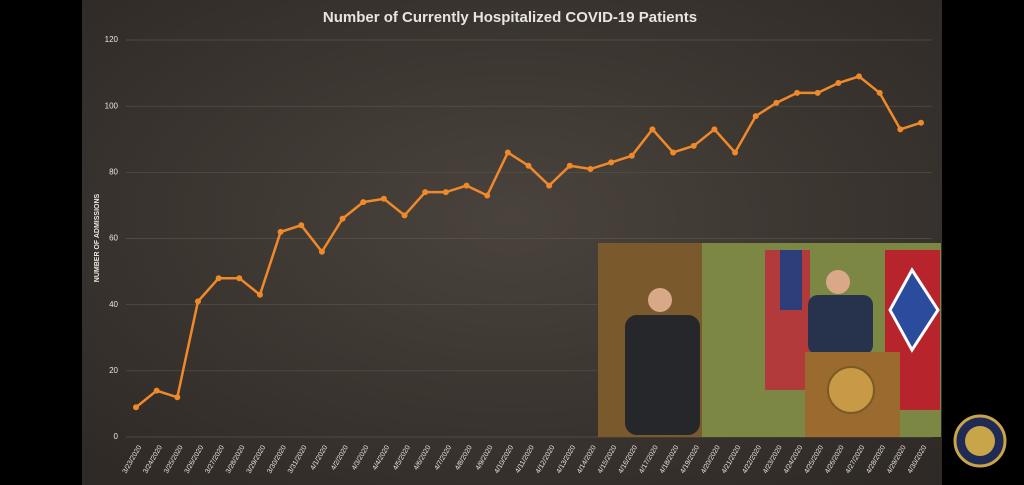  Describe the element at coordinates (112, 105) in the screenshot. I see `y-tick-label: 100` at that location.